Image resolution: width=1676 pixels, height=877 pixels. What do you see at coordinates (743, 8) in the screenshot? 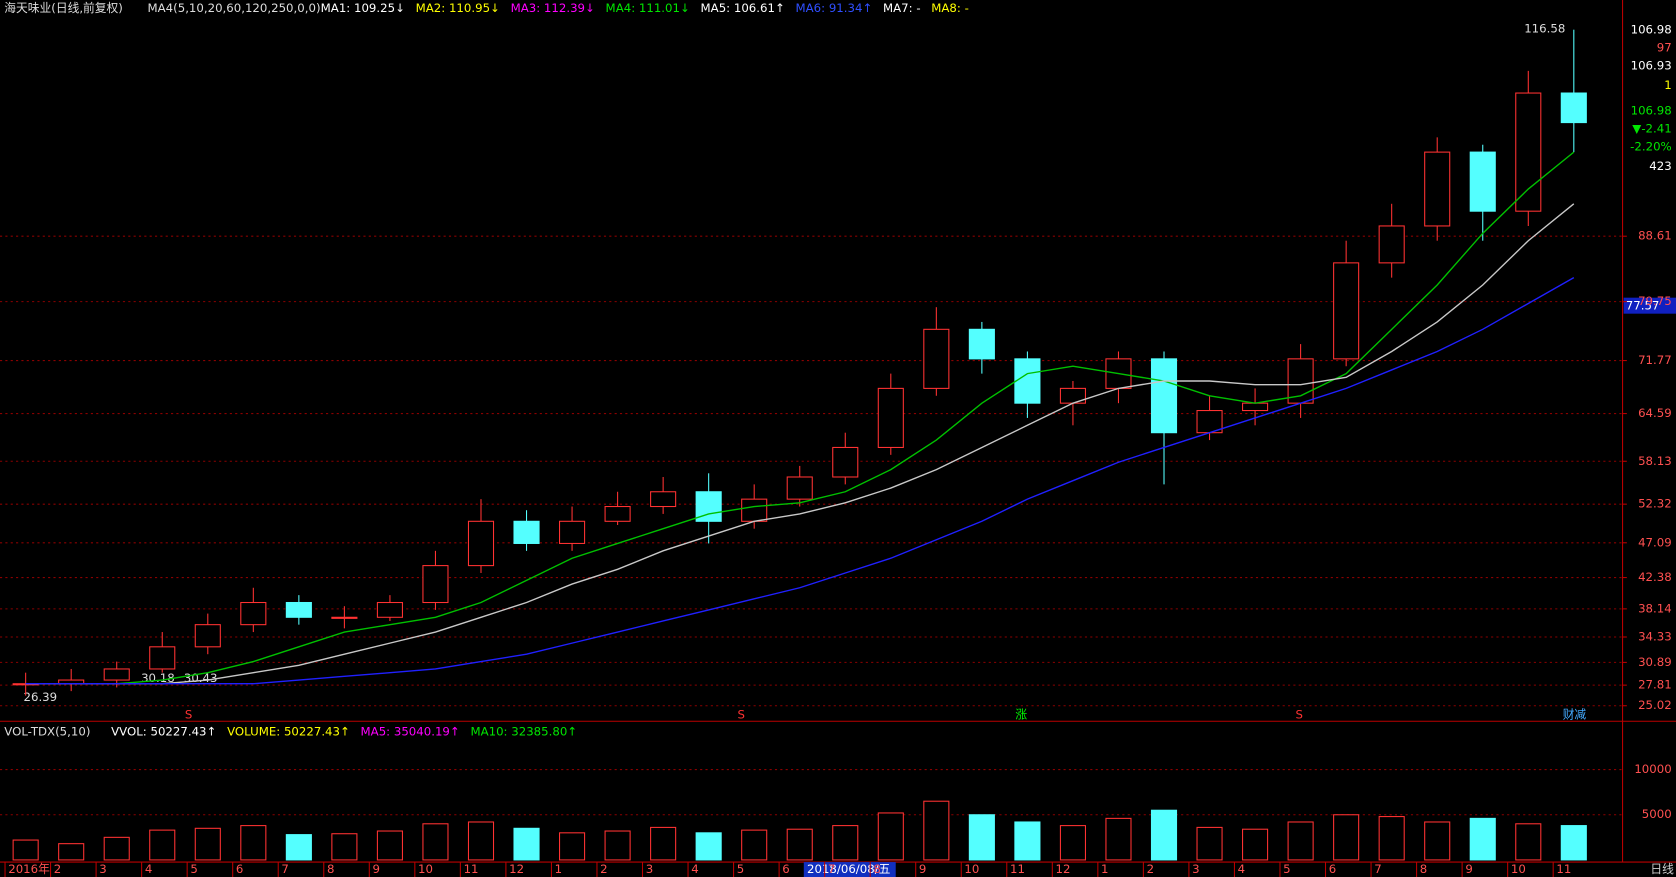
I see `legend-item: MA5: 106.61↑` at bounding box center [743, 8].